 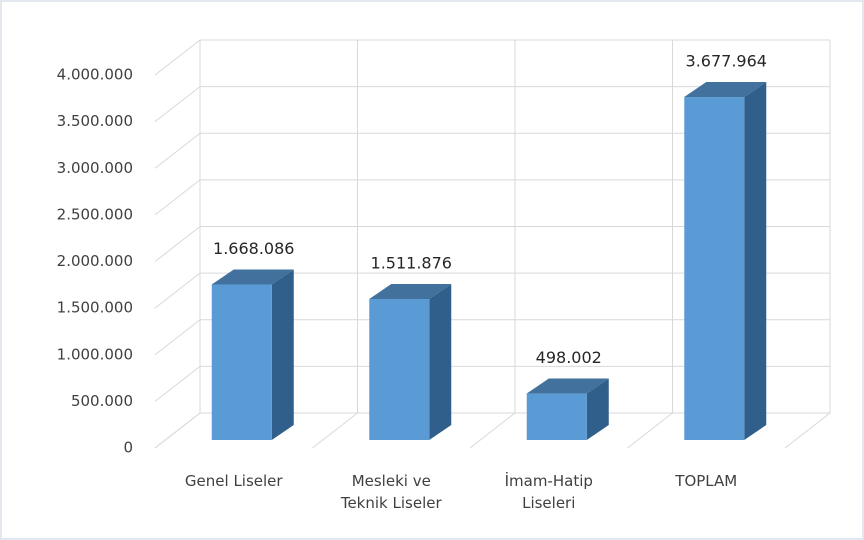 What do you see at coordinates (569, 357) in the screenshot?
I see `value-label: 498.002` at bounding box center [569, 357].